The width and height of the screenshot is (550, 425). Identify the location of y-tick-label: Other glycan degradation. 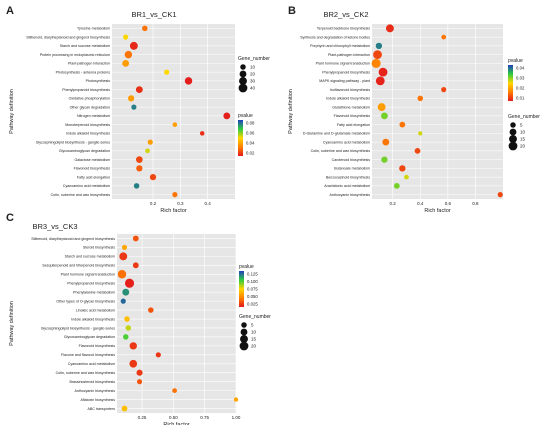
(90, 107).